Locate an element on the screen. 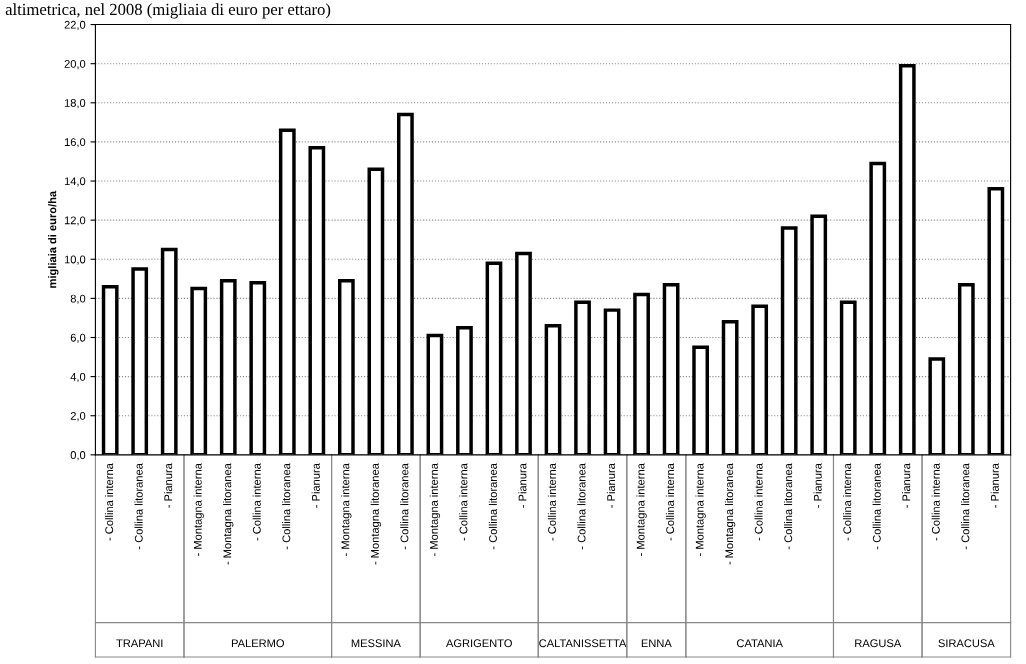 The width and height of the screenshot is (1026, 664). y-axis-title: migliaia di euro/ha is located at coordinates (53, 239).